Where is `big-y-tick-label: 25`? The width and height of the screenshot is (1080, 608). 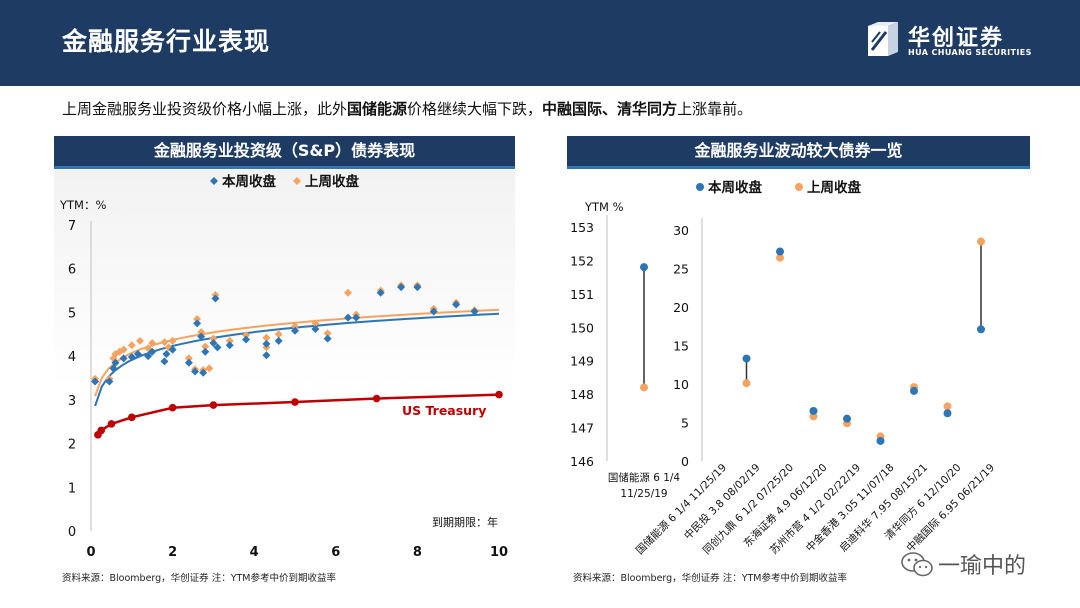
big-y-tick-label: 25 is located at coordinates (681, 269).